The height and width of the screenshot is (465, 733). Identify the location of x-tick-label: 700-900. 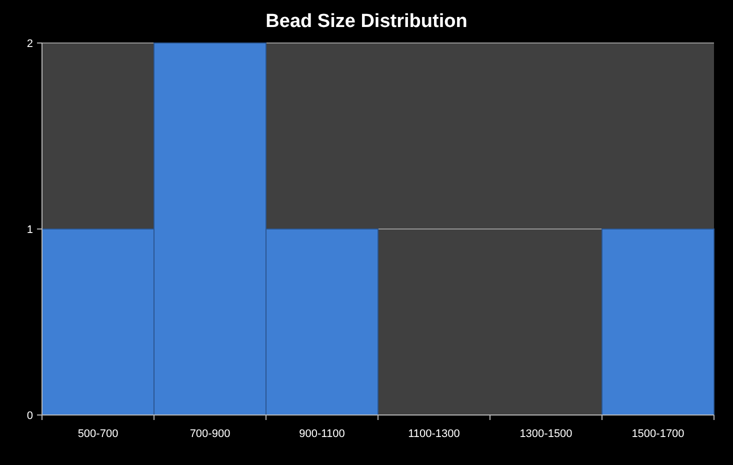
(210, 434).